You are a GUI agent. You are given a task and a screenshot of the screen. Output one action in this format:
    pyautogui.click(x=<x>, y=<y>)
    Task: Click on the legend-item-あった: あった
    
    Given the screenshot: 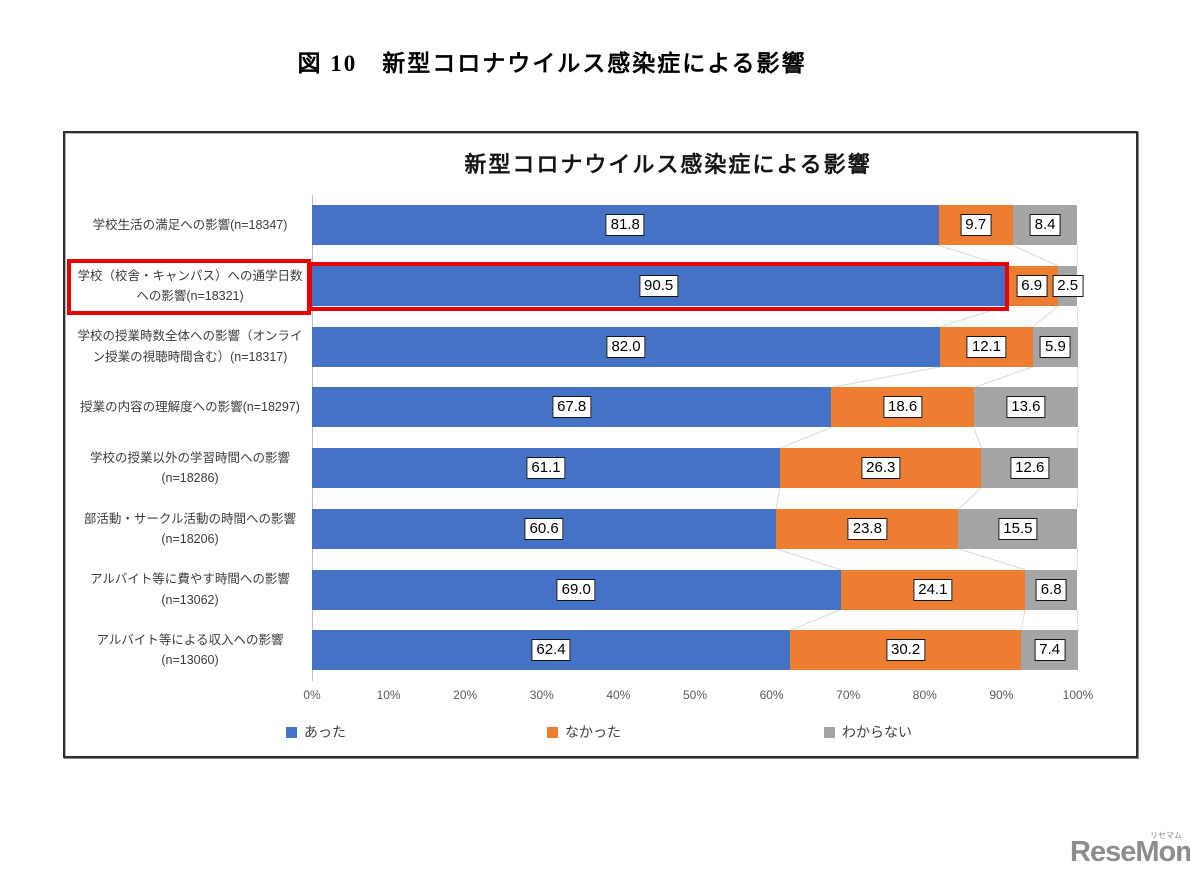 What is the action you would take?
    pyautogui.click(x=316, y=732)
    